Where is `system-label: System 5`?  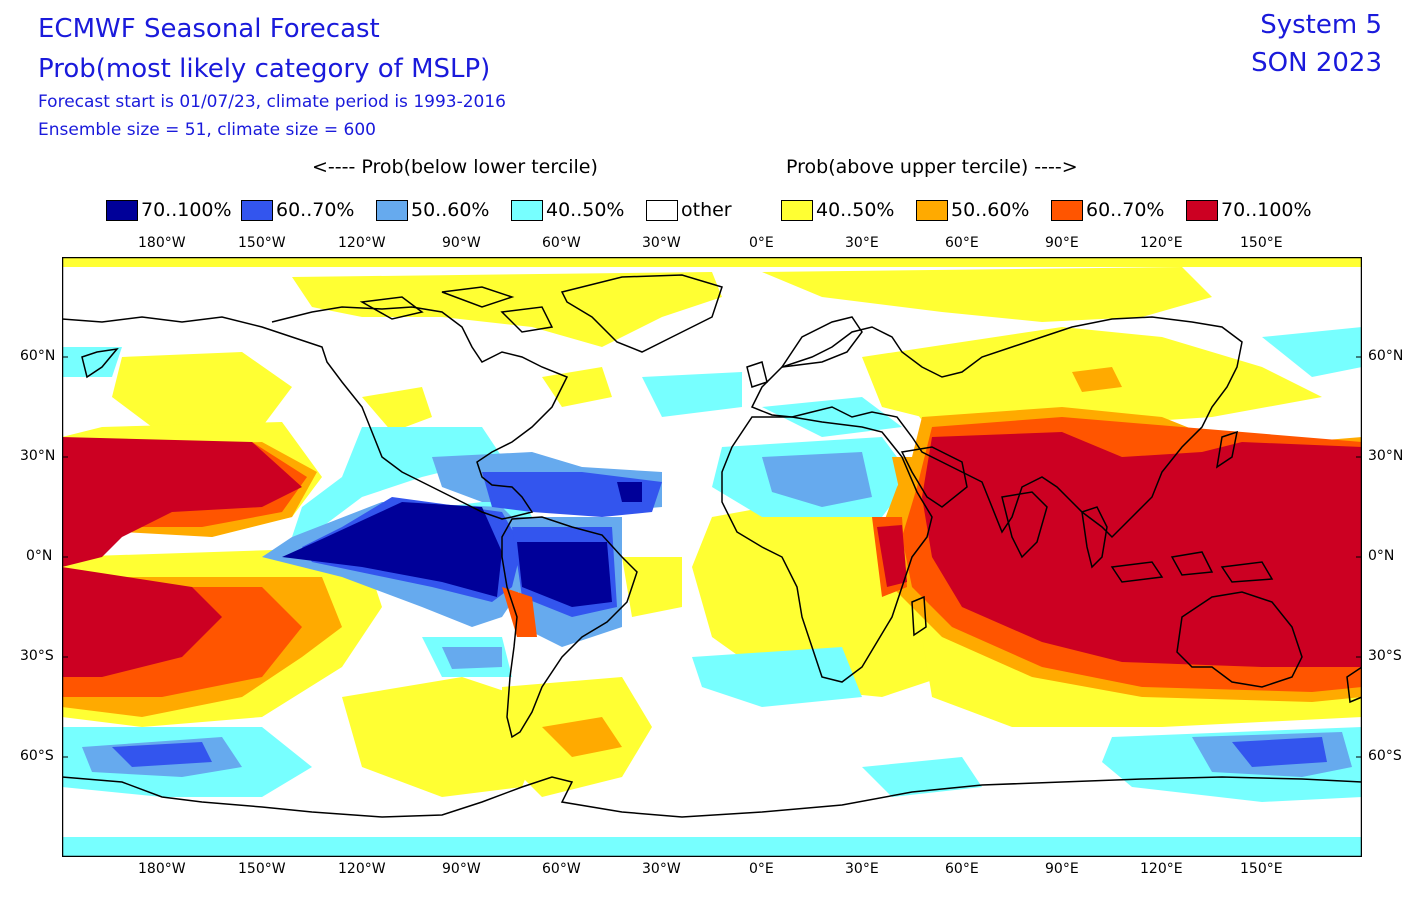
system-label: System 5 is located at coordinates (1321, 25).